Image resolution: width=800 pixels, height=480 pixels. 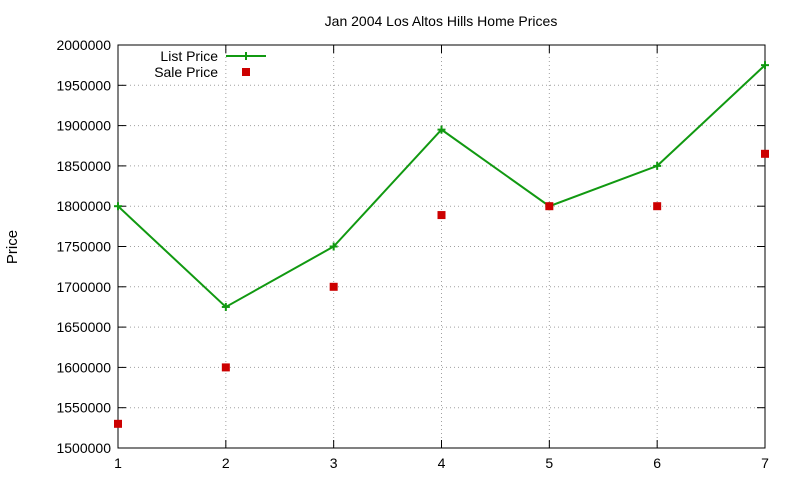 I want to click on y-axis-label: Price, so click(x=12, y=247).